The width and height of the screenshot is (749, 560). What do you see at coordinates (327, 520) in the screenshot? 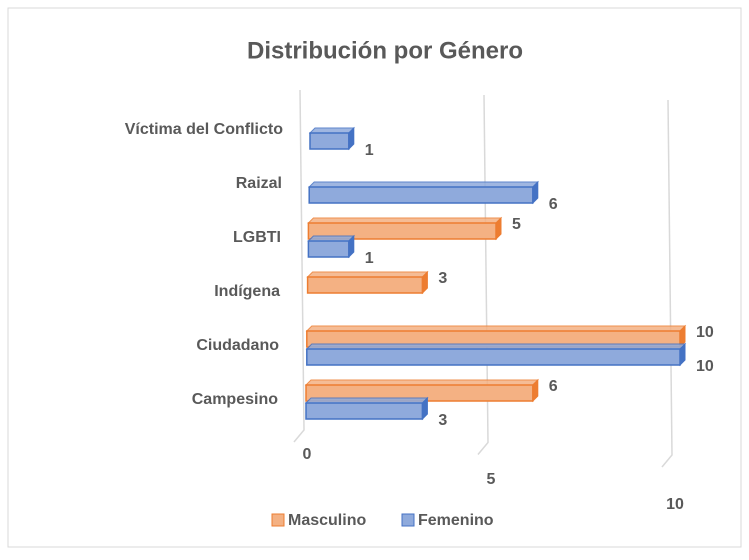
I see `legend-label: Masculino` at bounding box center [327, 520].